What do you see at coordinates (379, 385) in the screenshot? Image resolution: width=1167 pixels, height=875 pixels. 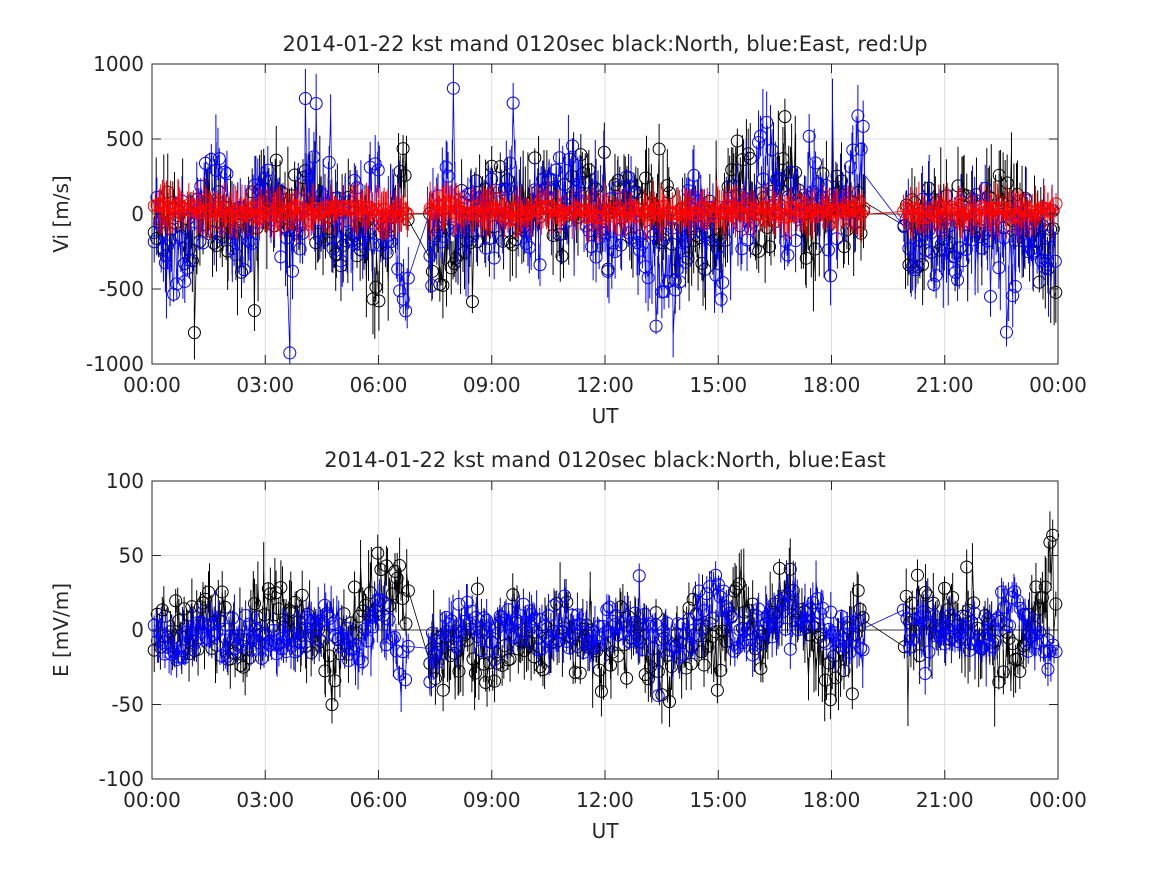 I see `velocity-x-tick-label: 06:00` at bounding box center [379, 385].